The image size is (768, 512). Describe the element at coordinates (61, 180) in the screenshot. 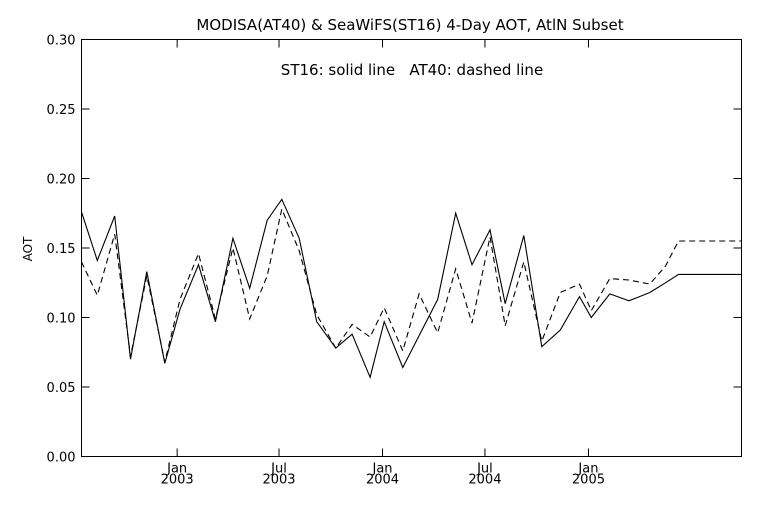

I see `y-tick-label: 0.20` at that location.